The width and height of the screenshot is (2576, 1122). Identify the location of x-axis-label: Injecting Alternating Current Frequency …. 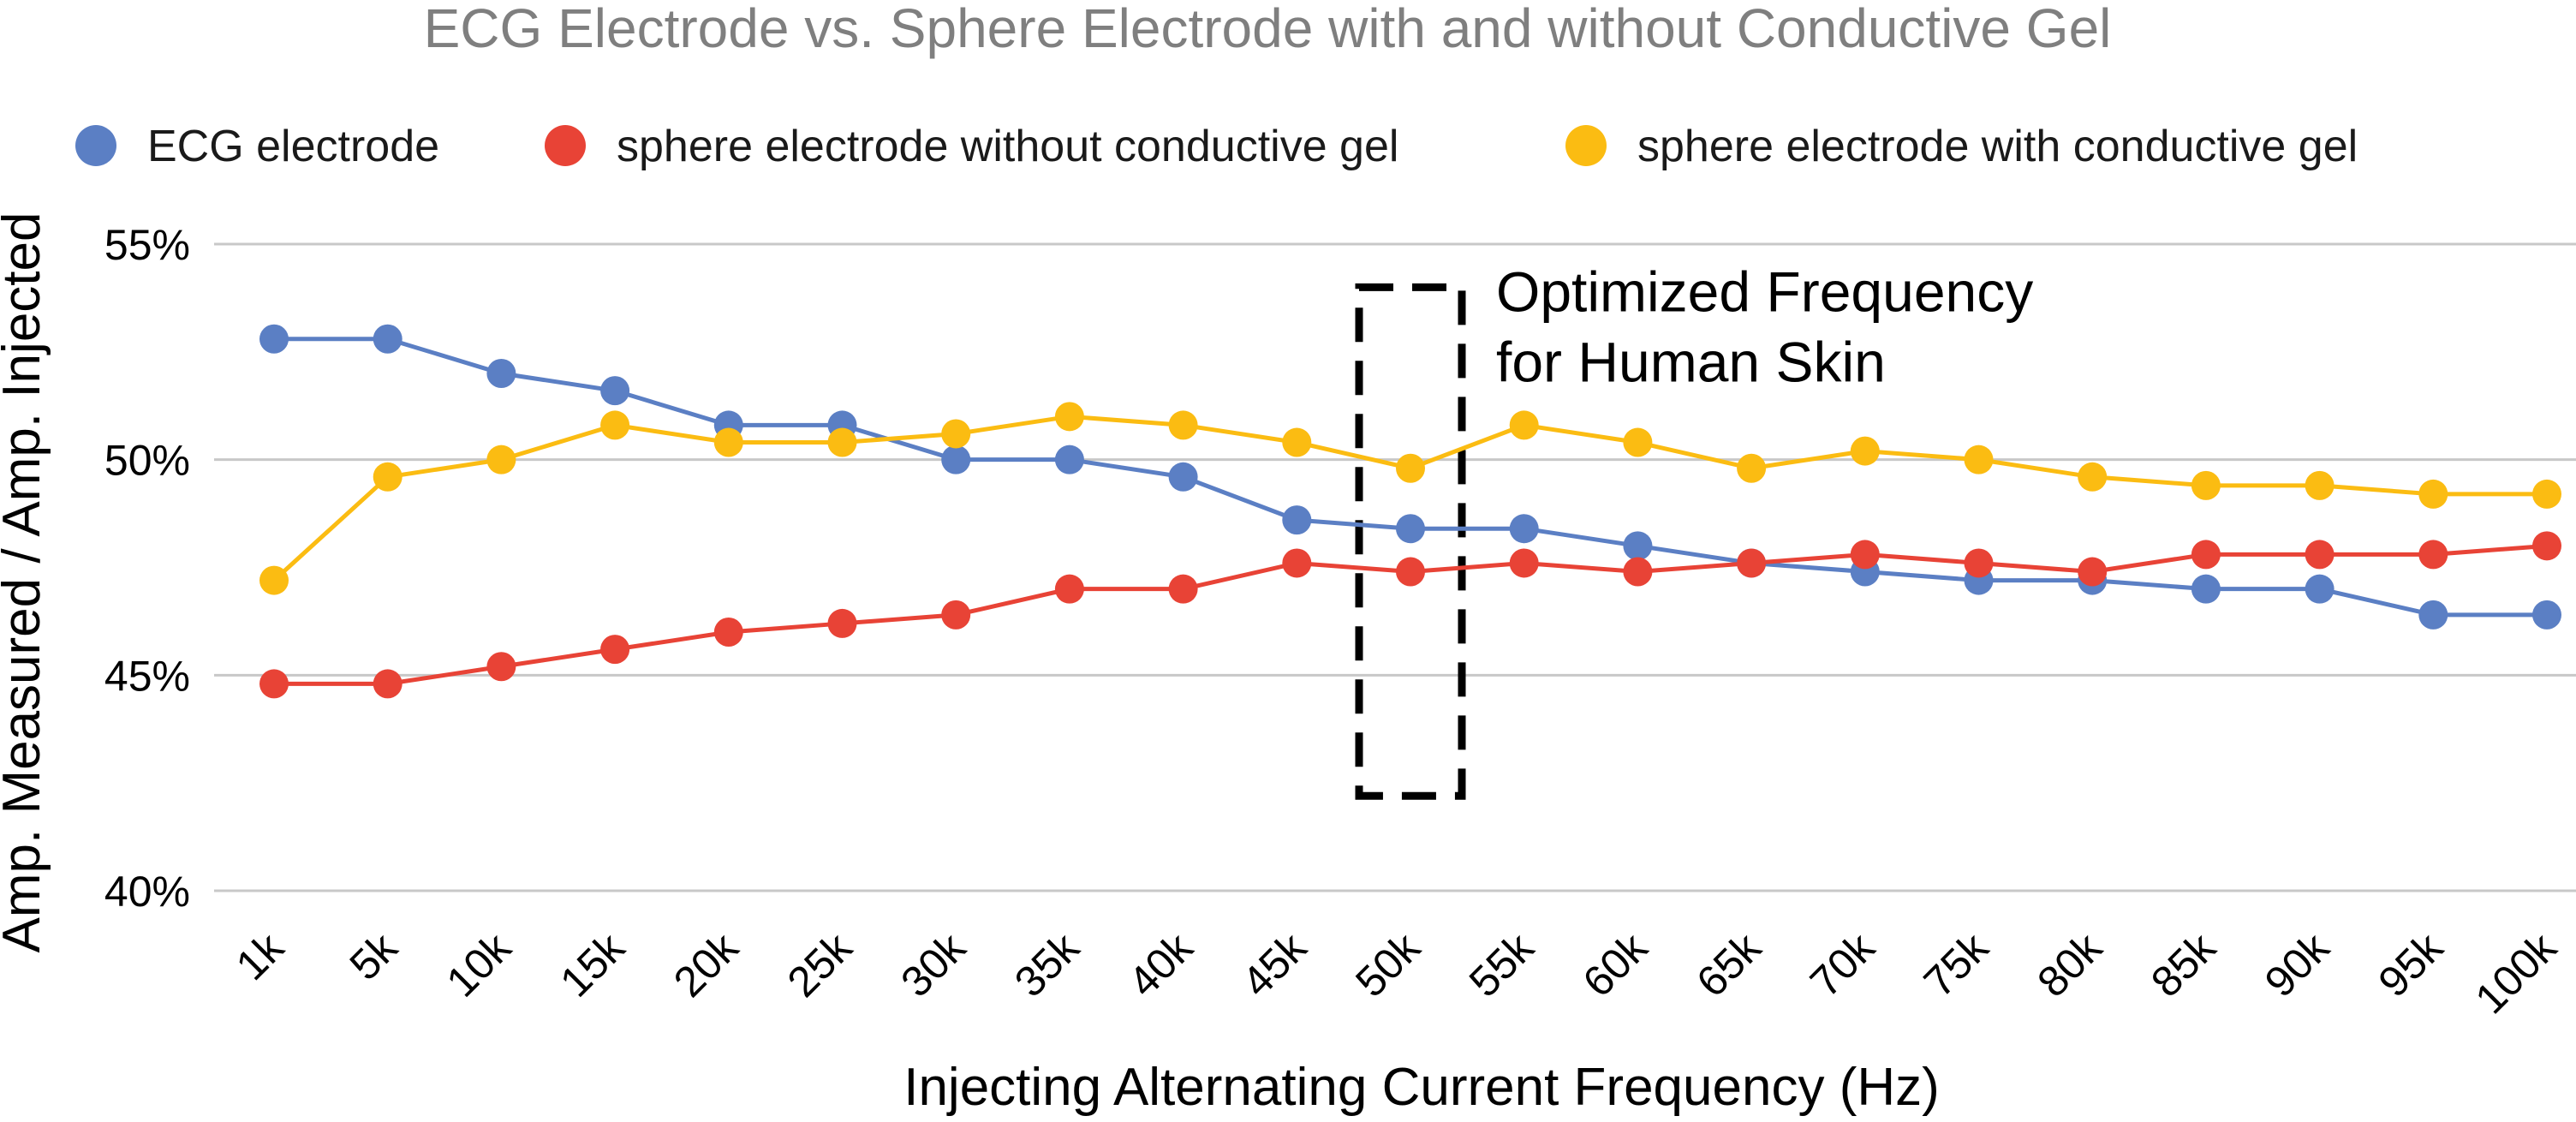
(1422, 1087).